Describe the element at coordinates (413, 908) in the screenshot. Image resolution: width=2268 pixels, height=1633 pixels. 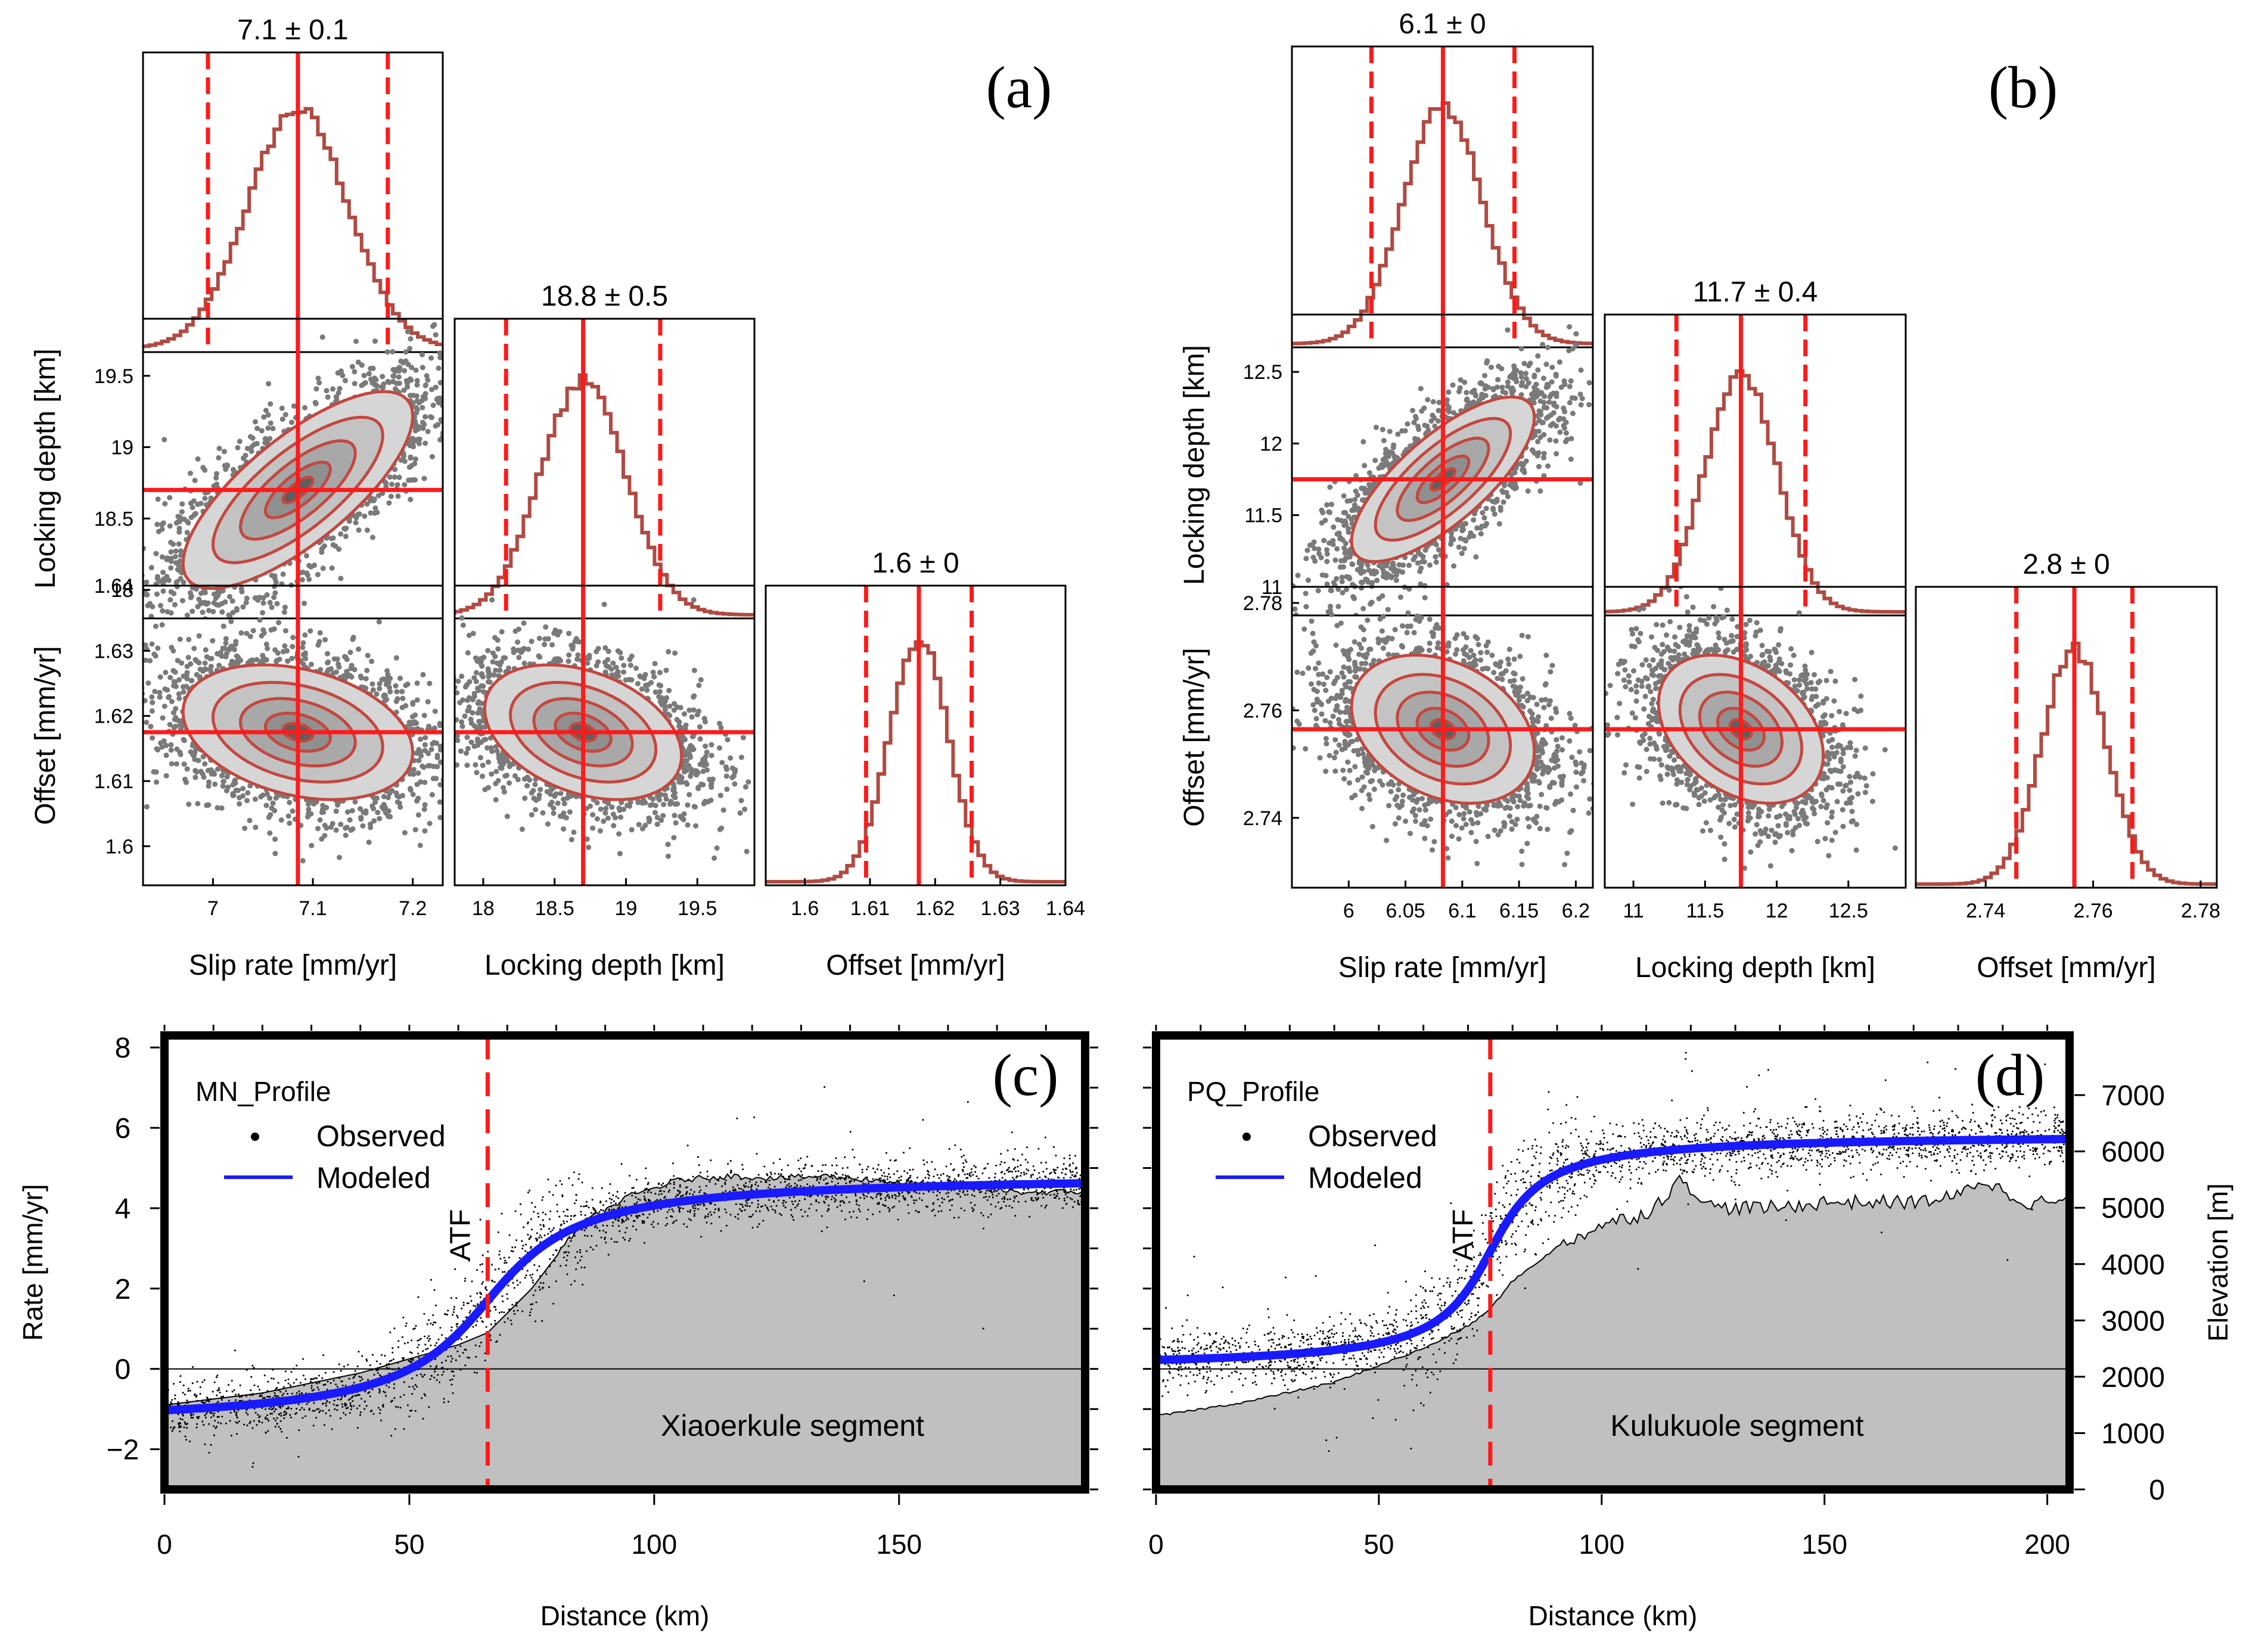
I see `x-tick-label: 7.2` at that location.